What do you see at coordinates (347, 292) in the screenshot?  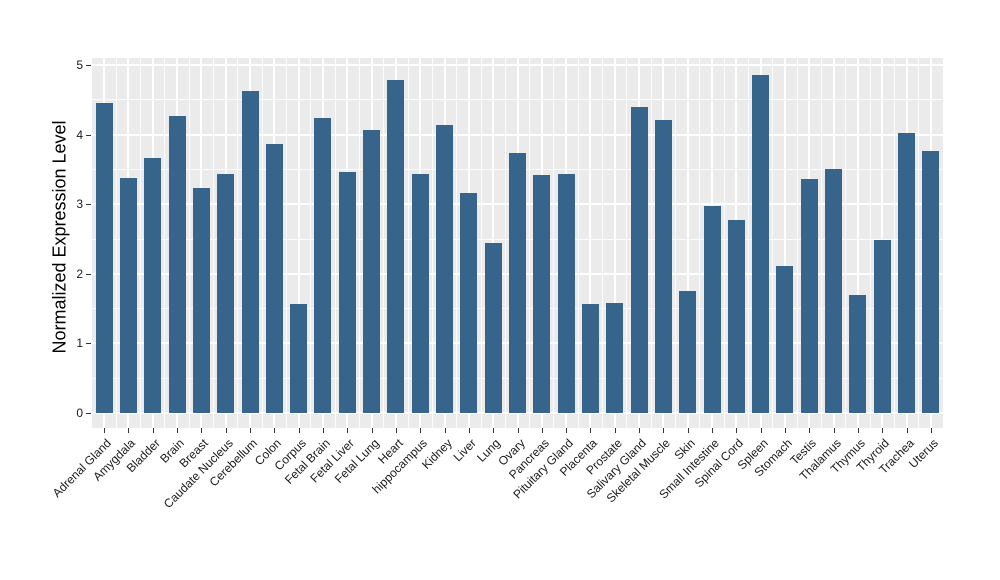 I see `bar-fetal-liver` at bounding box center [347, 292].